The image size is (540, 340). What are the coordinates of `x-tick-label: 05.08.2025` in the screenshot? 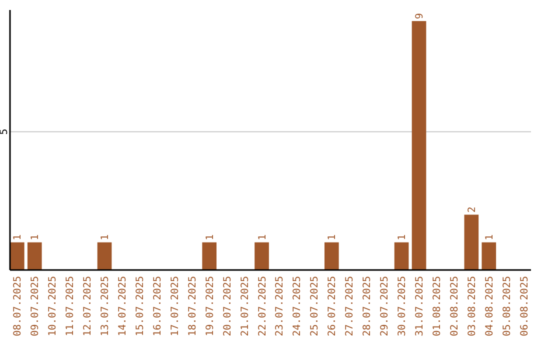 It's located at (507, 306).